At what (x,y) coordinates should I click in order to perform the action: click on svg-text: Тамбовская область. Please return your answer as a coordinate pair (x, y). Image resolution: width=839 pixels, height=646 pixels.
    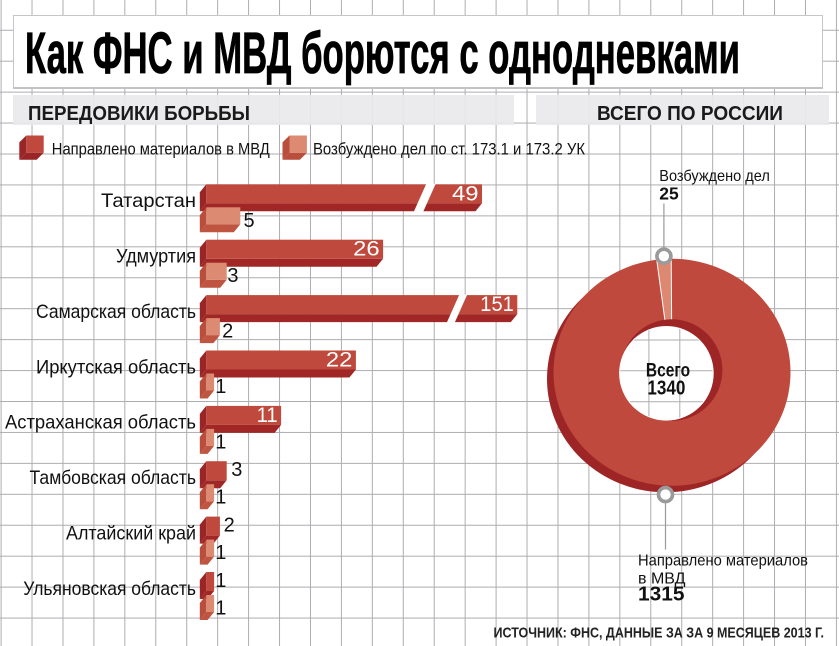
    Looking at the image, I should click on (113, 478).